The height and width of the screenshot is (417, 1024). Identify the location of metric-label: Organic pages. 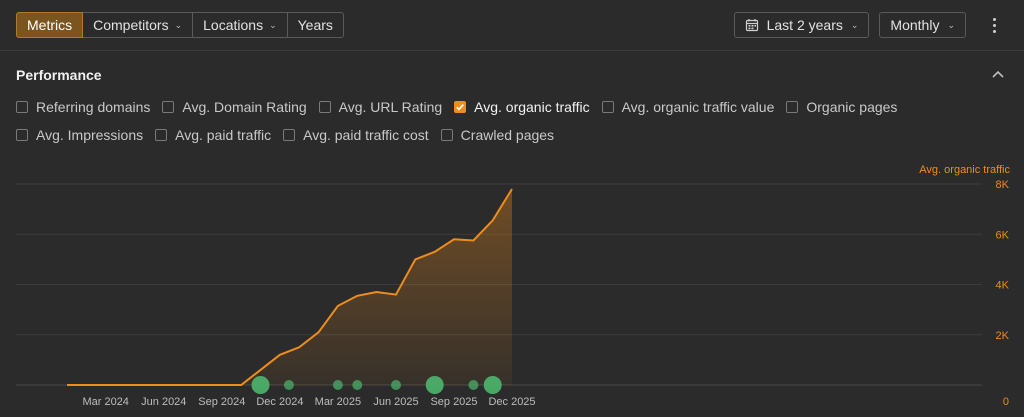
(852, 107).